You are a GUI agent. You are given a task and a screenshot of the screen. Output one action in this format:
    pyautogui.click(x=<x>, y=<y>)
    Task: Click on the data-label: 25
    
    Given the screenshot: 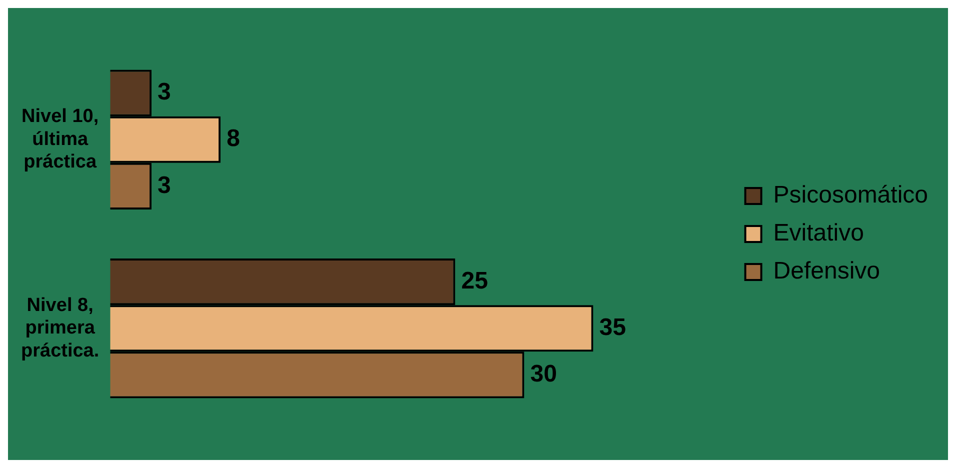 What is the action you would take?
    pyautogui.click(x=474, y=280)
    